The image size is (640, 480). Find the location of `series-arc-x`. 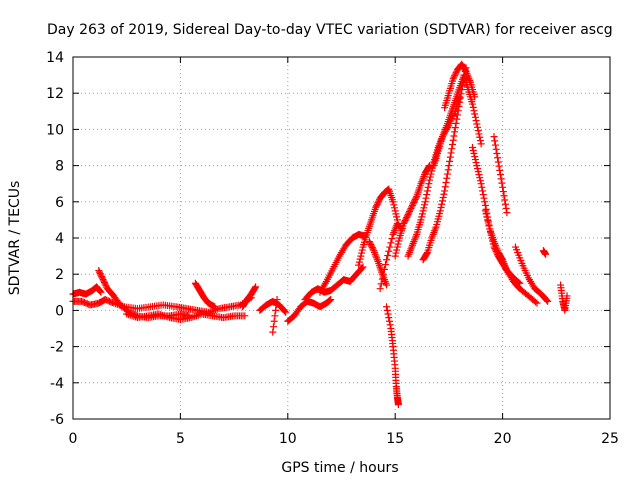

series-arc-x is located at coordinates (531, 274).